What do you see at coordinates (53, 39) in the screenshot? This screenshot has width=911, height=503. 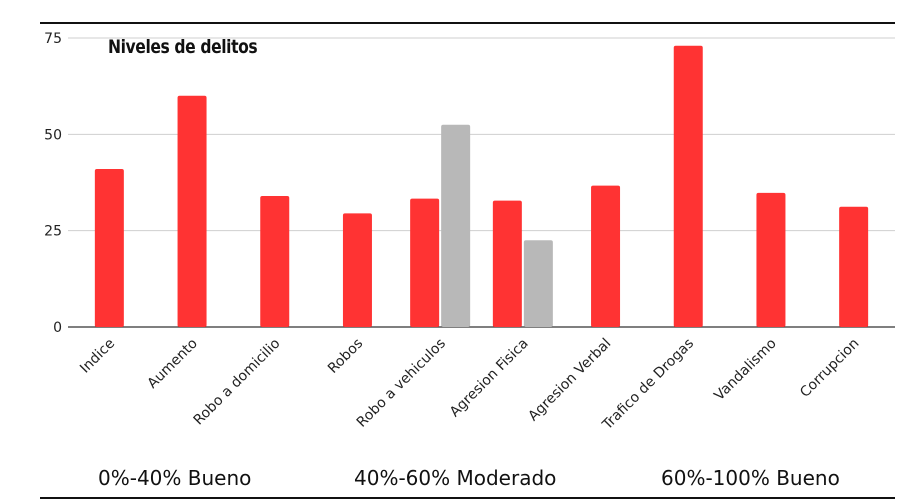 I see `y-tick-label: 75` at bounding box center [53, 39].